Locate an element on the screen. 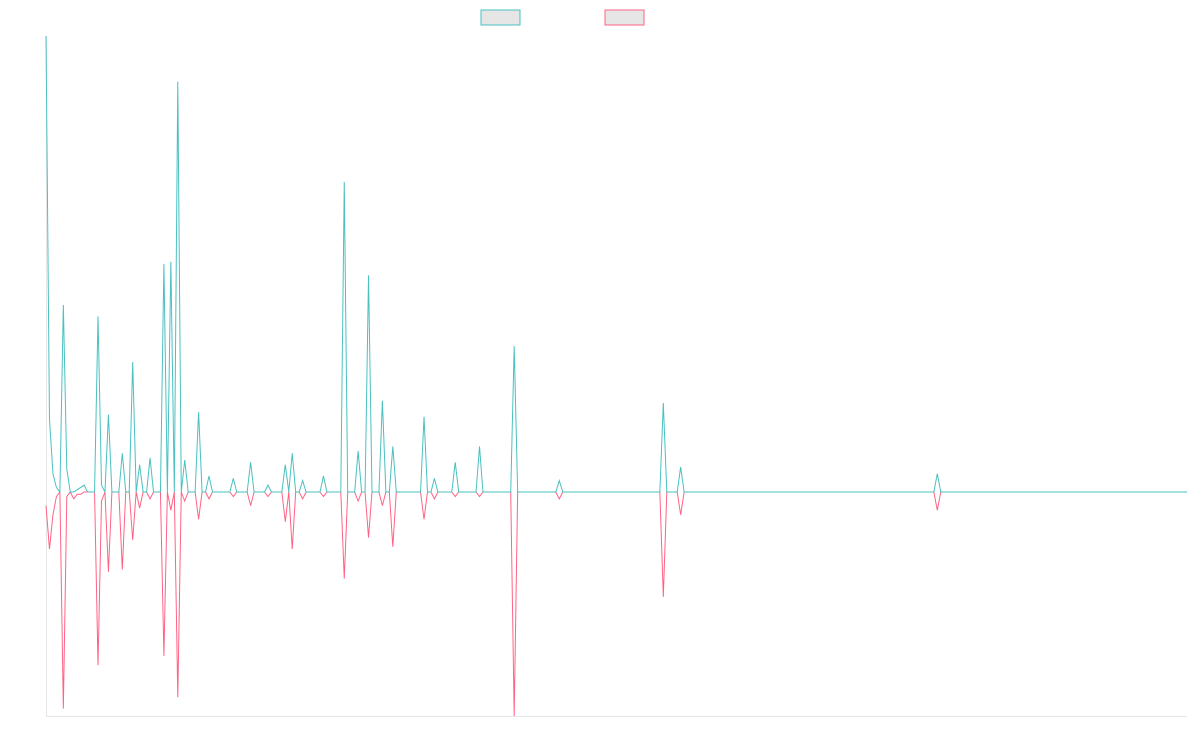 This screenshot has width=1200, height=750. legend is located at coordinates (562, 17).